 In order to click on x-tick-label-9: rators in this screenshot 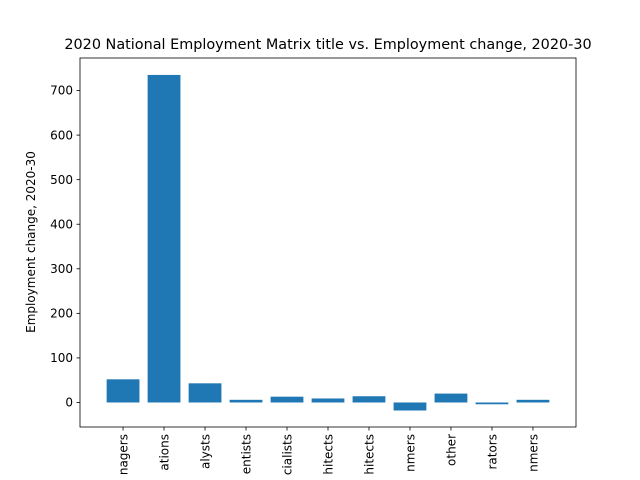, I will do `click(492, 452)`.